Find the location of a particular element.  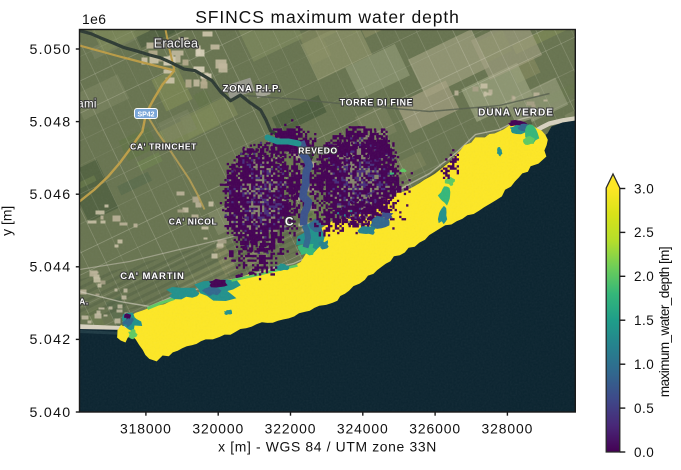

svg-text: 5.046 is located at coordinates (50, 195).